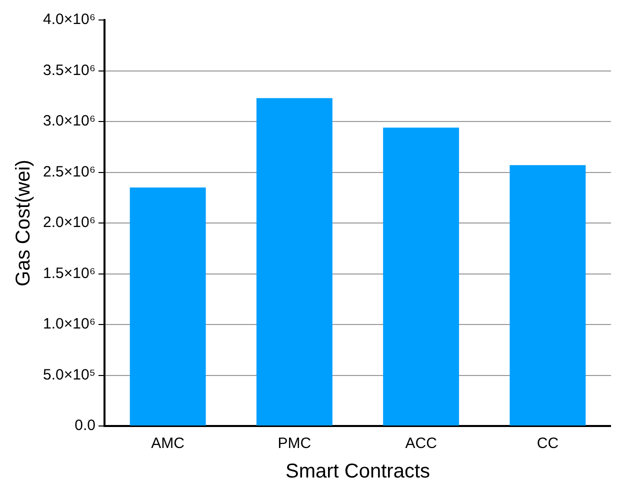 The height and width of the screenshot is (496, 619). Describe the element at coordinates (85, 425) in the screenshot. I see `y-tick-label: 0.0` at that location.